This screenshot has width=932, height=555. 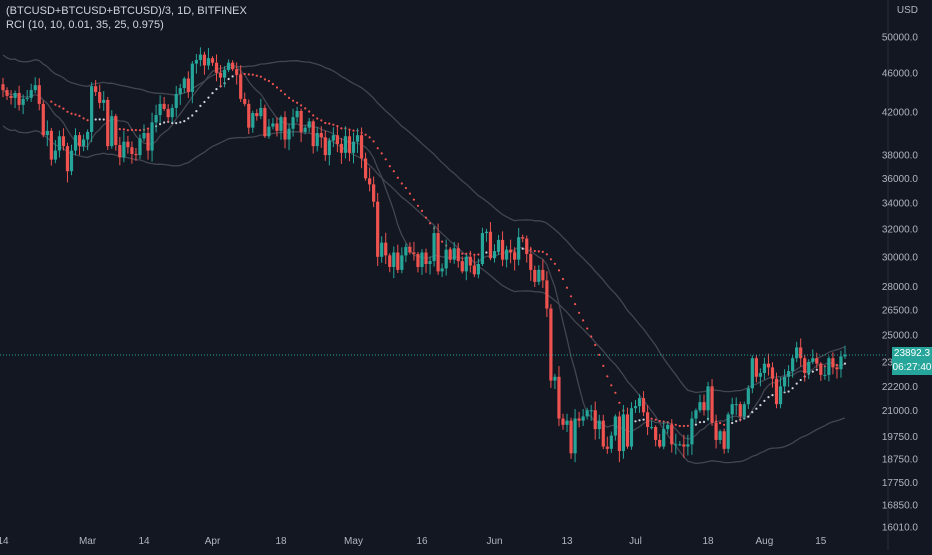 I want to click on symbol-legend: (BTCUSD+BTCUSD+BTCUSD)/3, 1D, BITFINEX, so click(x=126, y=11).